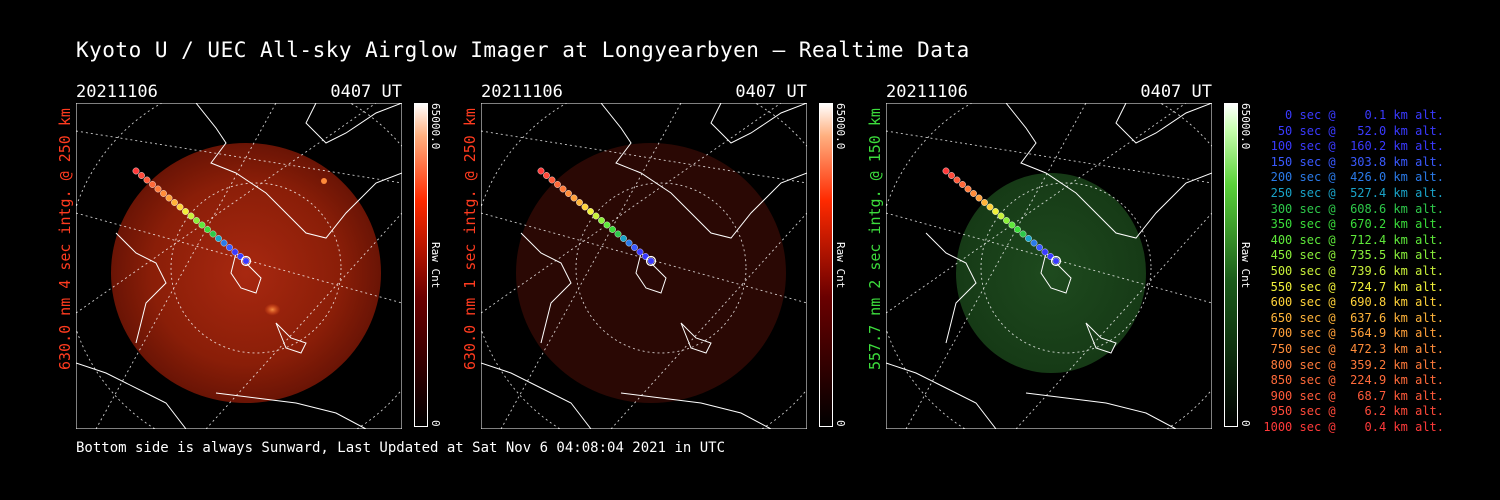 Image resolution: width=1500 pixels, height=500 pixels. What do you see at coordinates (1353, 130) in the screenshot?
I see `legend-item: 50 sec @ 52.0 km alt.` at bounding box center [1353, 130].